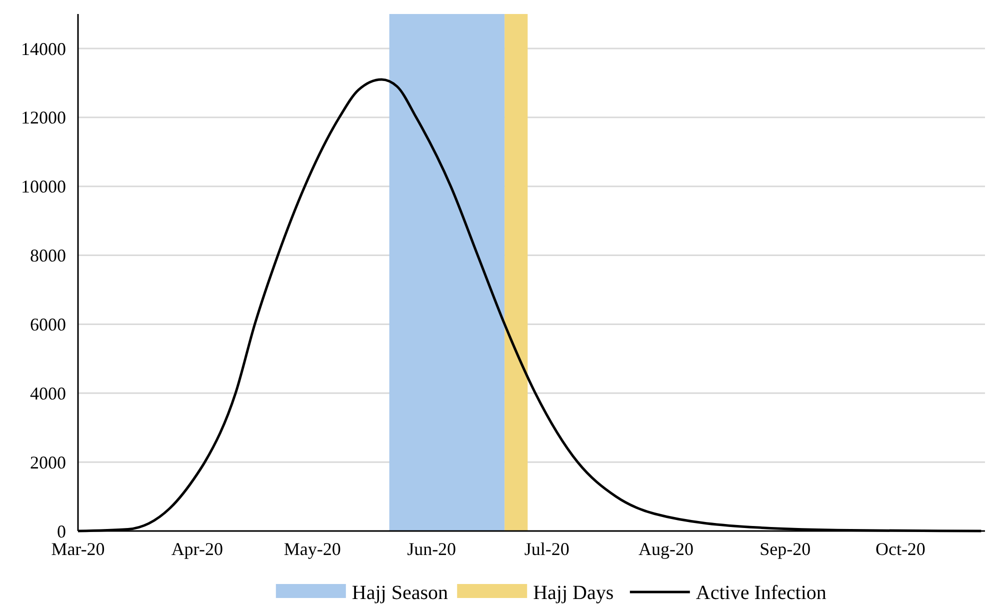  I want to click on x-tick-label: Jul-20, so click(547, 549).